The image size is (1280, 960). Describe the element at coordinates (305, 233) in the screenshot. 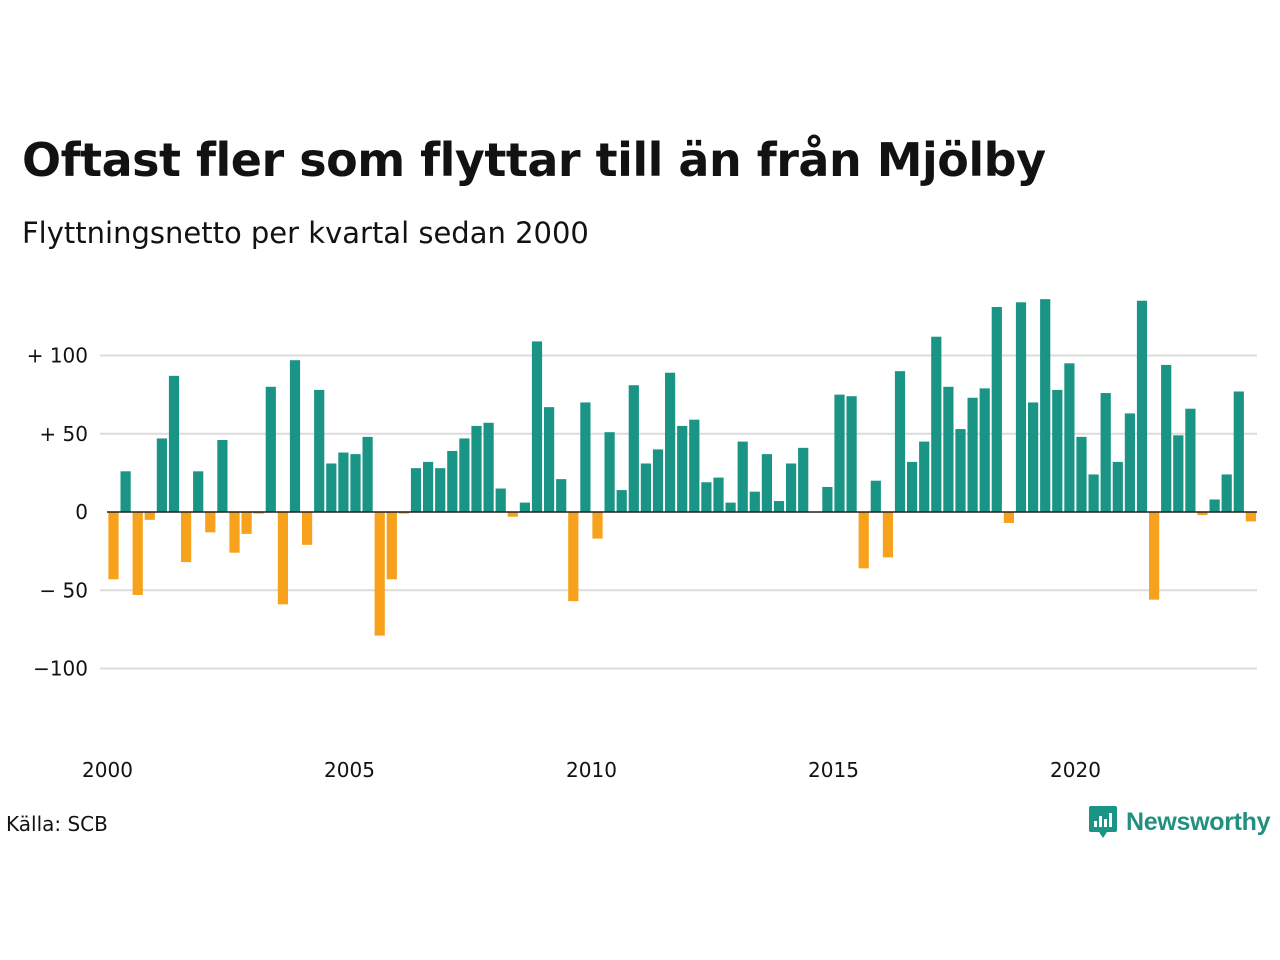

I see `chart-subtitle: Flyttningsnetto per kvartal sedan 2000` at that location.